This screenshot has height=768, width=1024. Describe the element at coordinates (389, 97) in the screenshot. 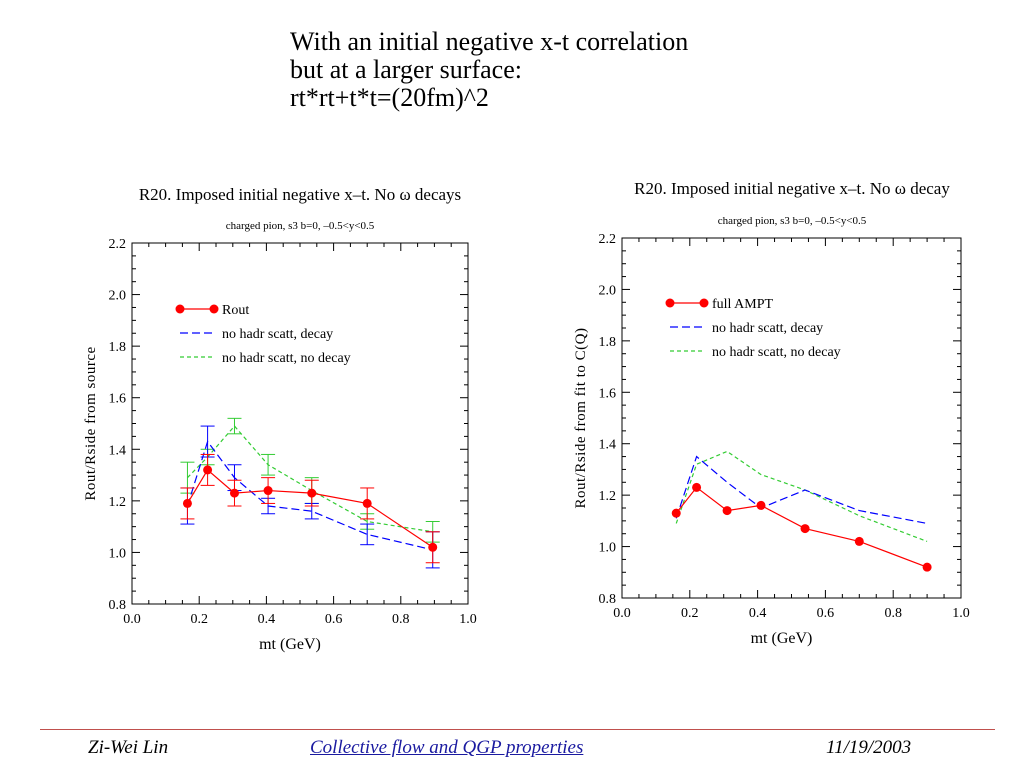

I see `slide-title-line: rt*rt+t*t=(20fm)^2` at that location.